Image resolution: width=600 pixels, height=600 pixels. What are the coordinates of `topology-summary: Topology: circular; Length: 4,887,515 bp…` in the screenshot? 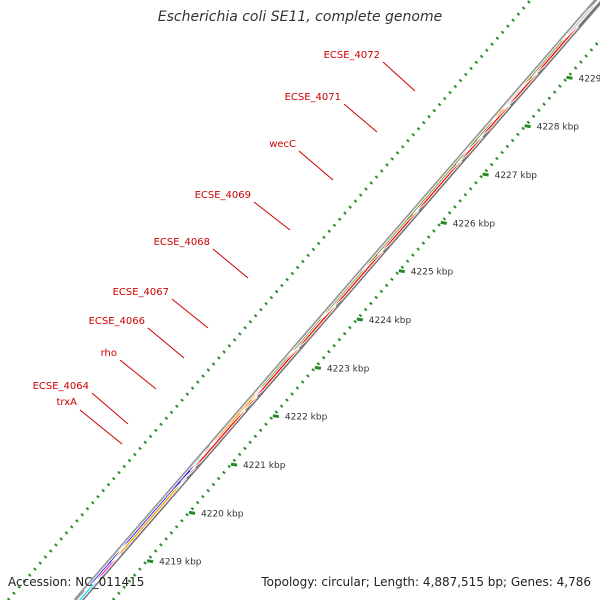 It's located at (426, 582).